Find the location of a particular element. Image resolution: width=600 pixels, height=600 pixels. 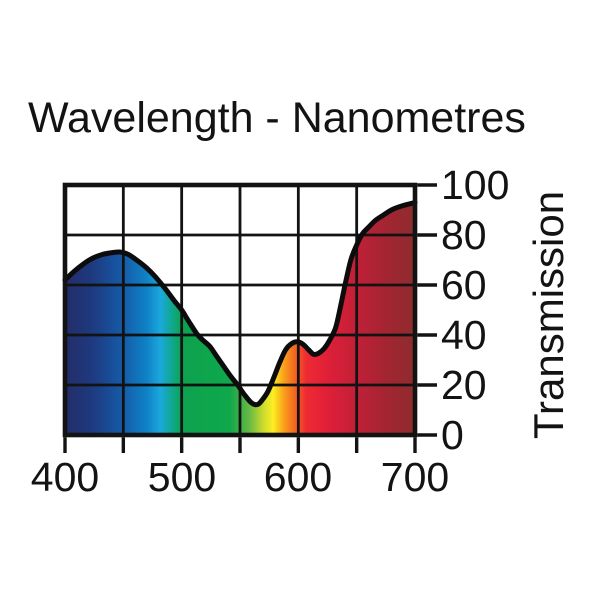

x-tick-label-400: 400 is located at coordinates (65, 477).